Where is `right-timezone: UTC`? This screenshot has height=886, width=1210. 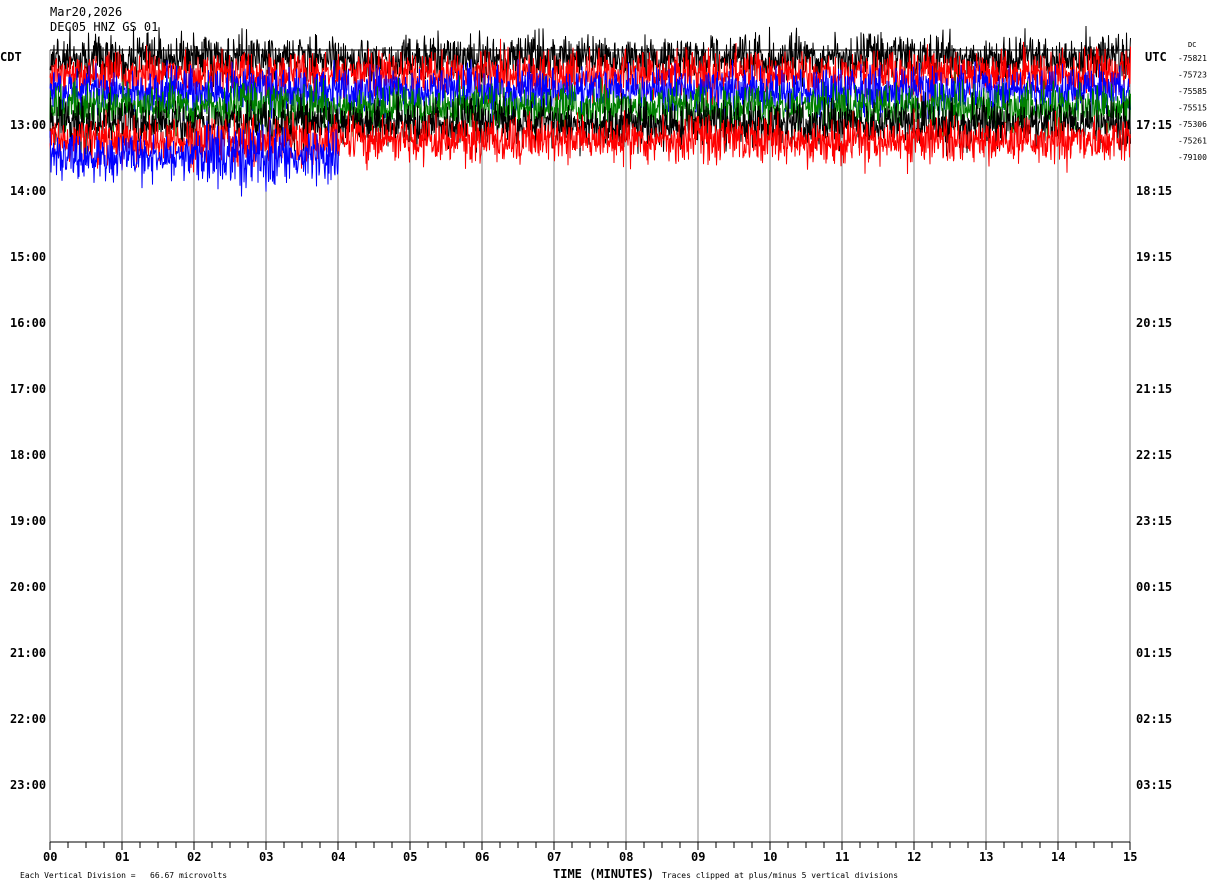
right-timezone: UTC is located at coordinates (1156, 57).